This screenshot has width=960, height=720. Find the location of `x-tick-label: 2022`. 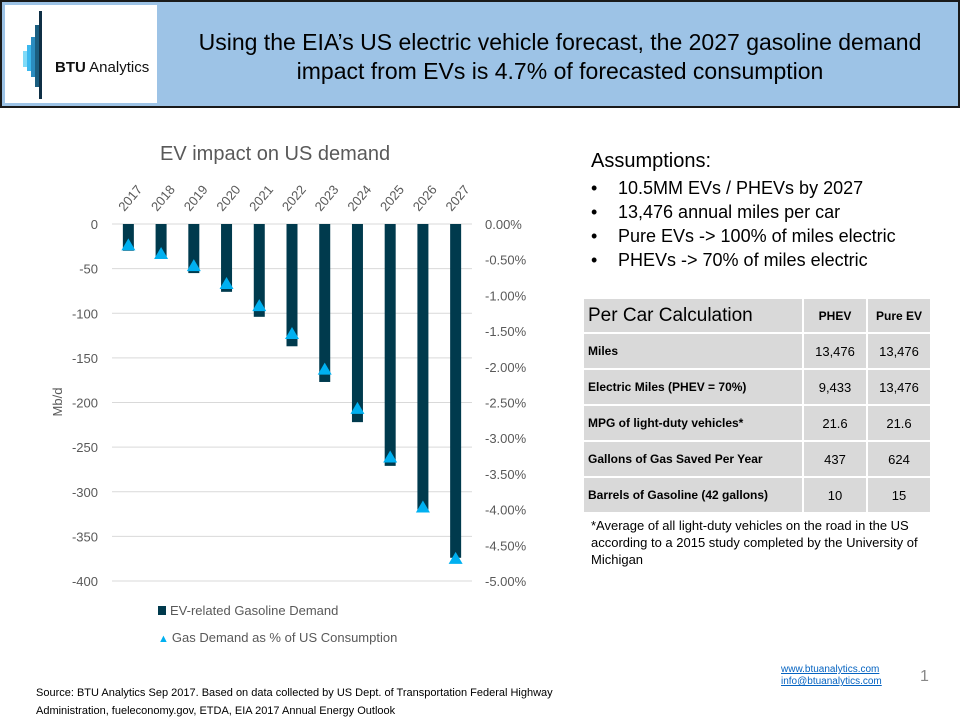

x-tick-label: 2022 is located at coordinates (294, 198).